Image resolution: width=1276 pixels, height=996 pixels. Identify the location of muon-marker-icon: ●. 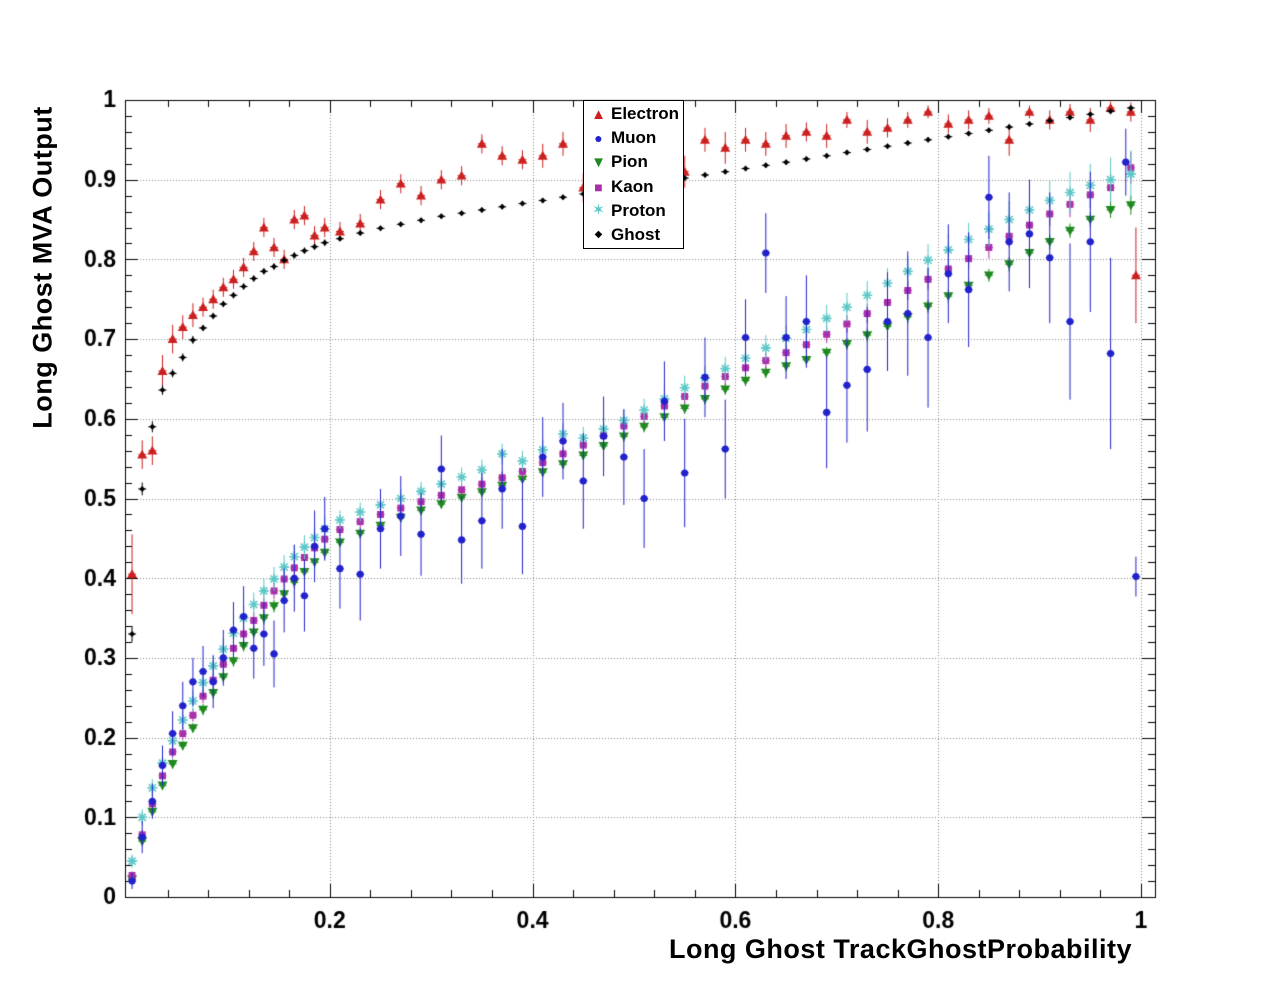
(598, 138).